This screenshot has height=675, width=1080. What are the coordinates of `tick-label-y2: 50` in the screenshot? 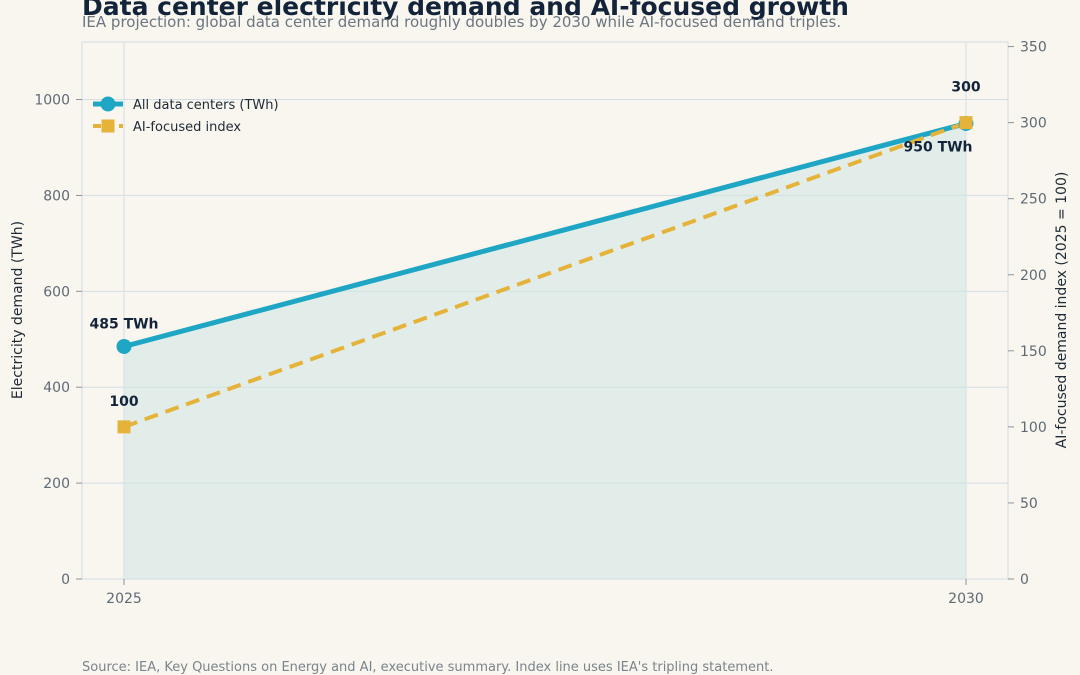 It's located at (1029, 504).